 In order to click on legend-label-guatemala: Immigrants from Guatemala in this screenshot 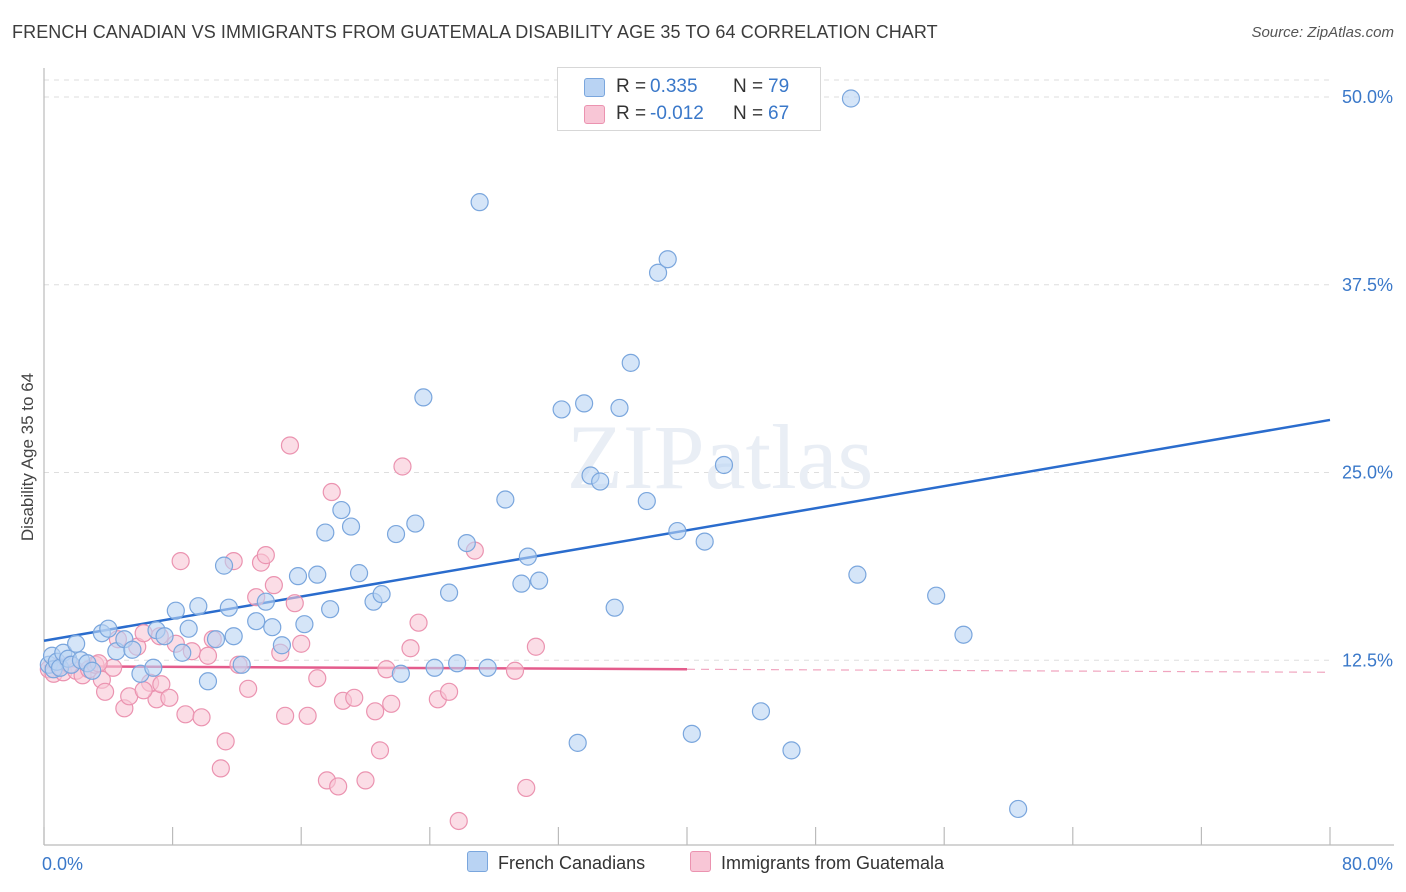, I will do `click(833, 863)`.